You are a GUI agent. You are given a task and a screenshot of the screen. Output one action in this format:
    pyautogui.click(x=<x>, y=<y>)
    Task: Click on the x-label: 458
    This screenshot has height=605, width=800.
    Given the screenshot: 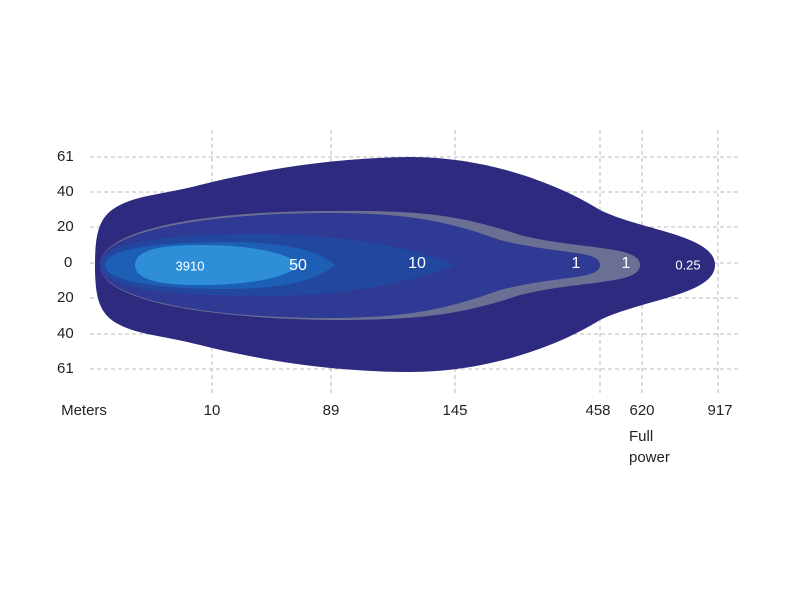 What is the action you would take?
    pyautogui.click(x=597, y=410)
    